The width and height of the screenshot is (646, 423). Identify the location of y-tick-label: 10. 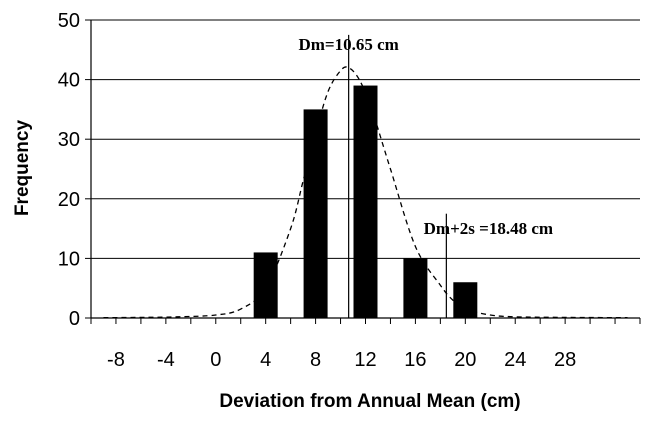
(69, 259).